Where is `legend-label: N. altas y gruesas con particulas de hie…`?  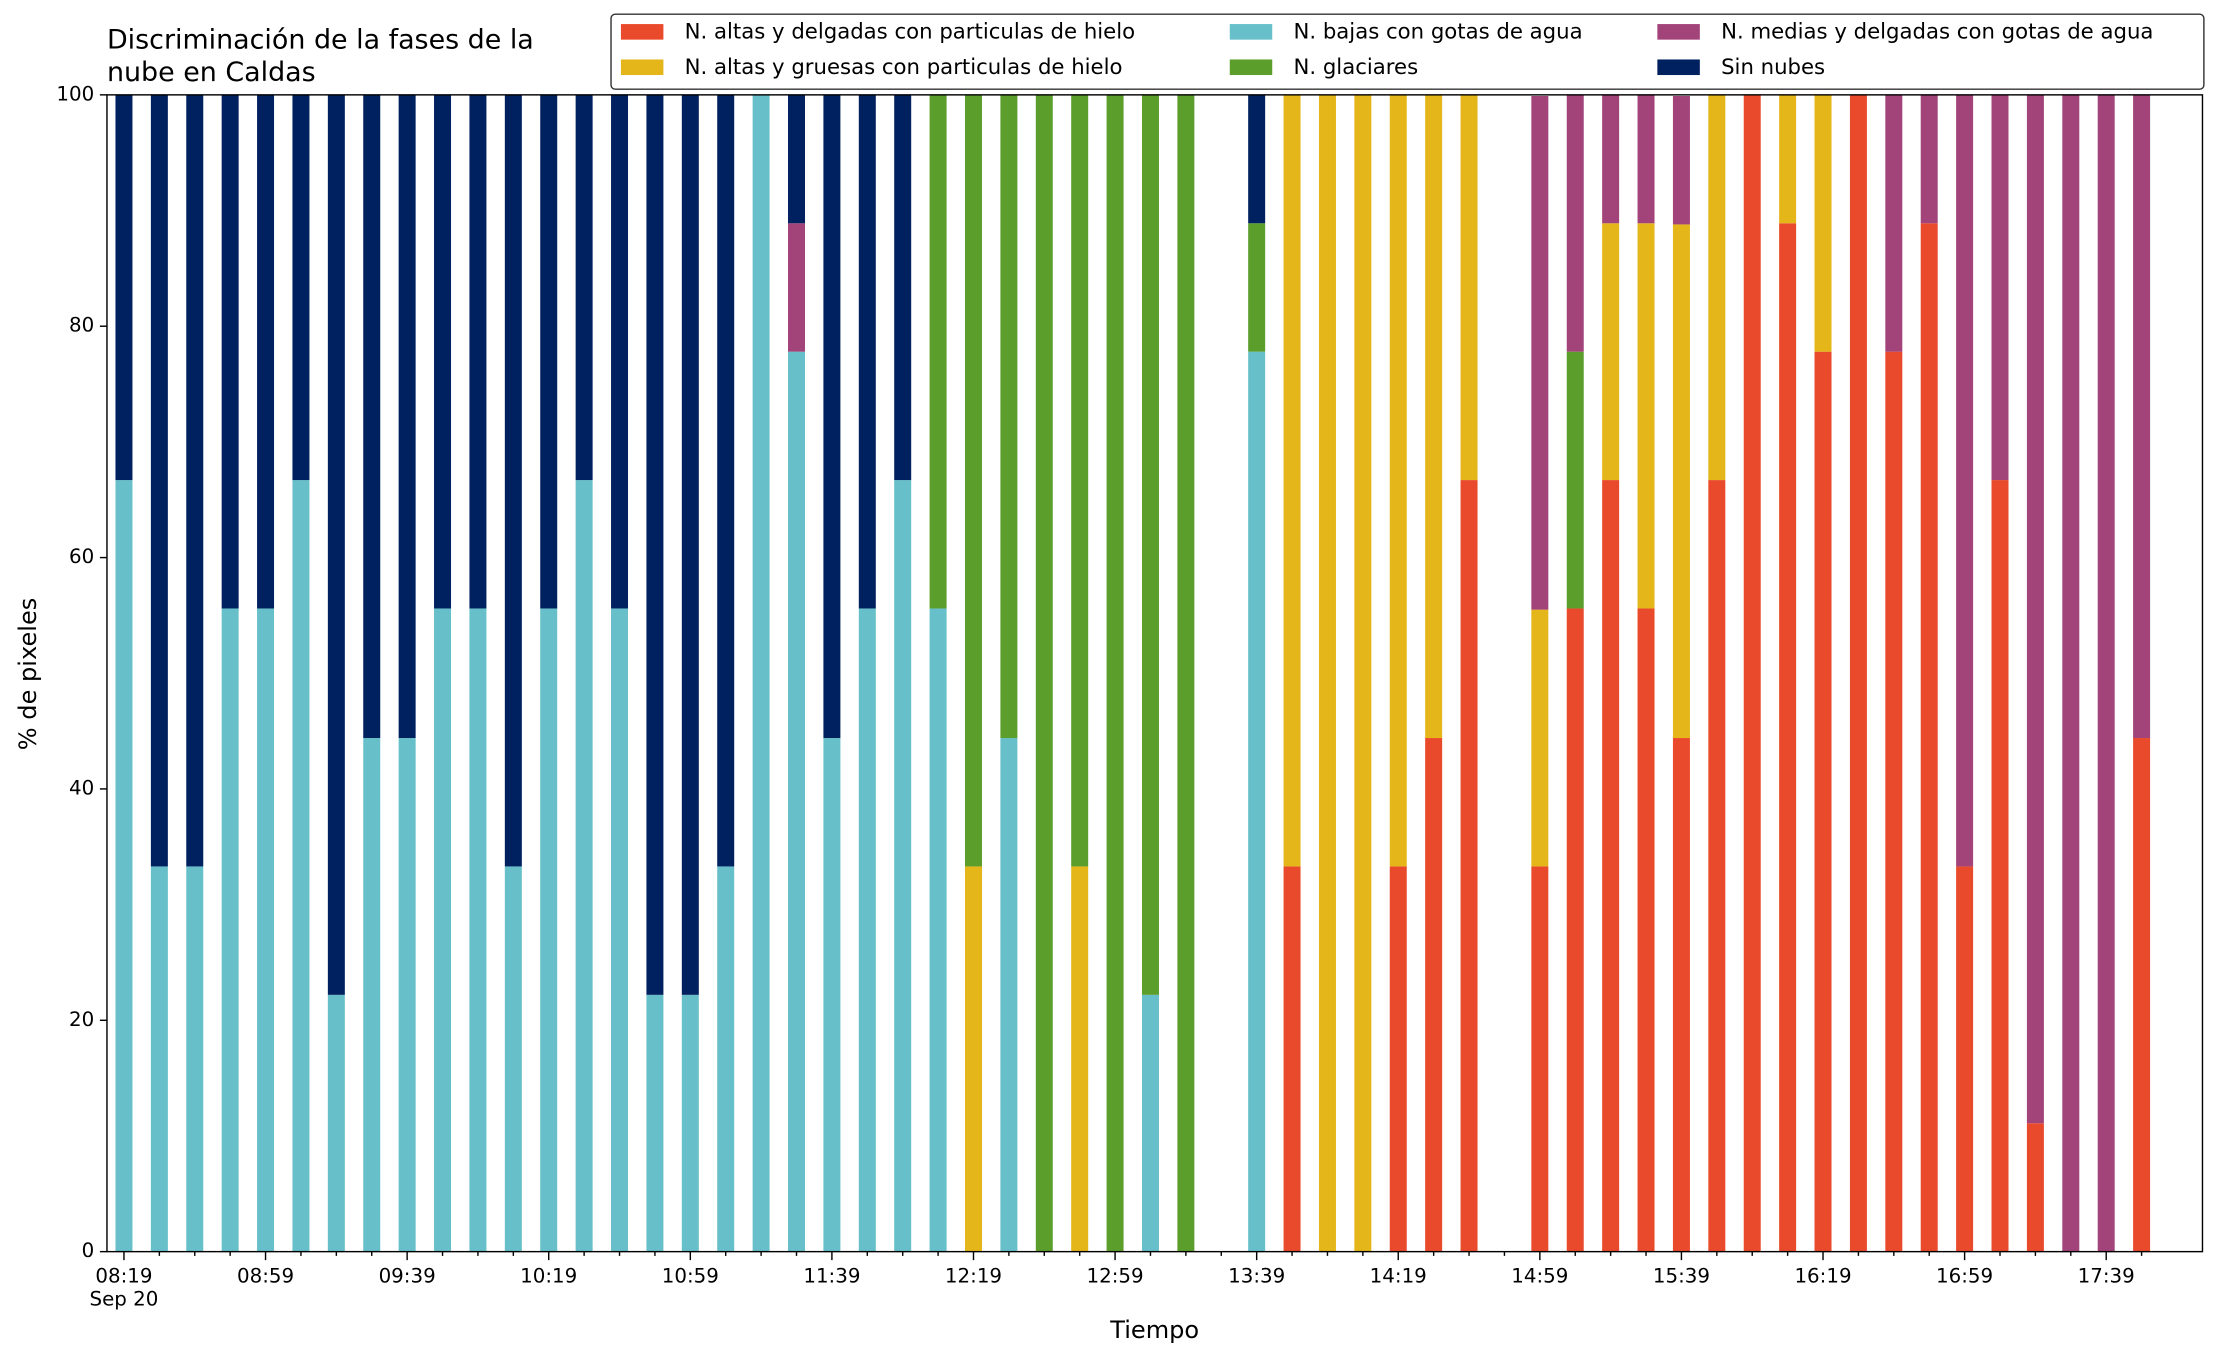
legend-label: N. altas y gruesas con particulas de hie… is located at coordinates (904, 67).